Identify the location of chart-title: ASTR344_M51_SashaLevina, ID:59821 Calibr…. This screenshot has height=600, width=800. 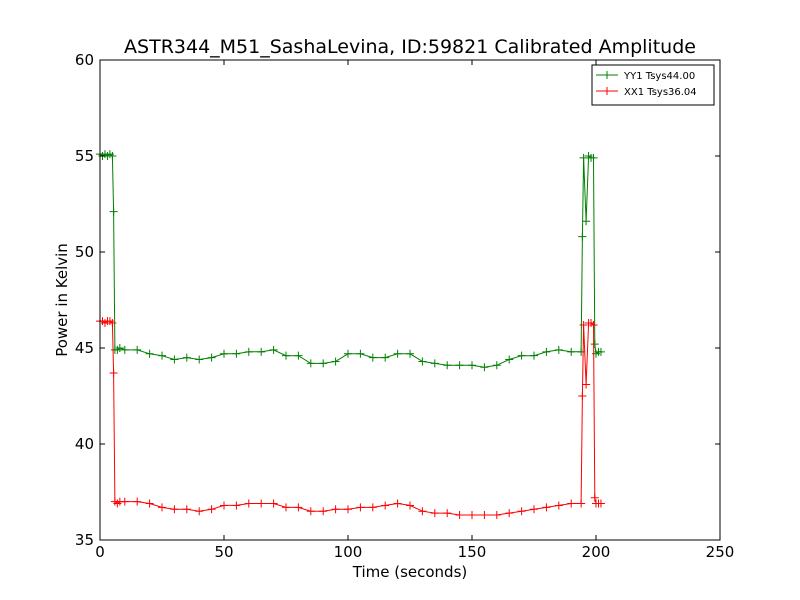
(410, 47).